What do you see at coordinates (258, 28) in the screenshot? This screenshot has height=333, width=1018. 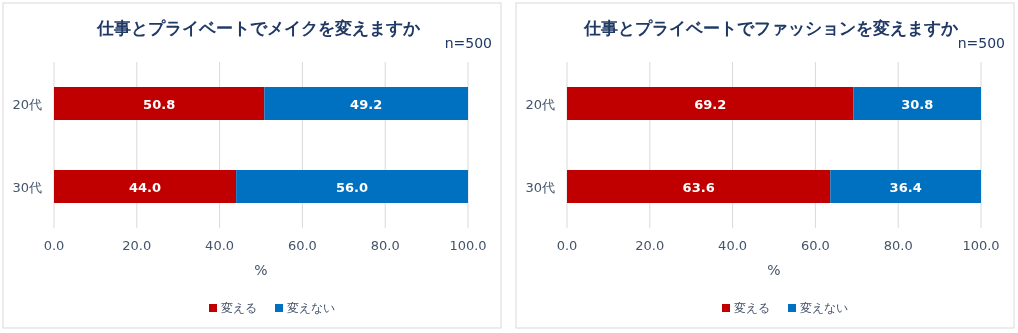 I see `chart-title: 仕事とプライベートでメイクを変えますか` at bounding box center [258, 28].